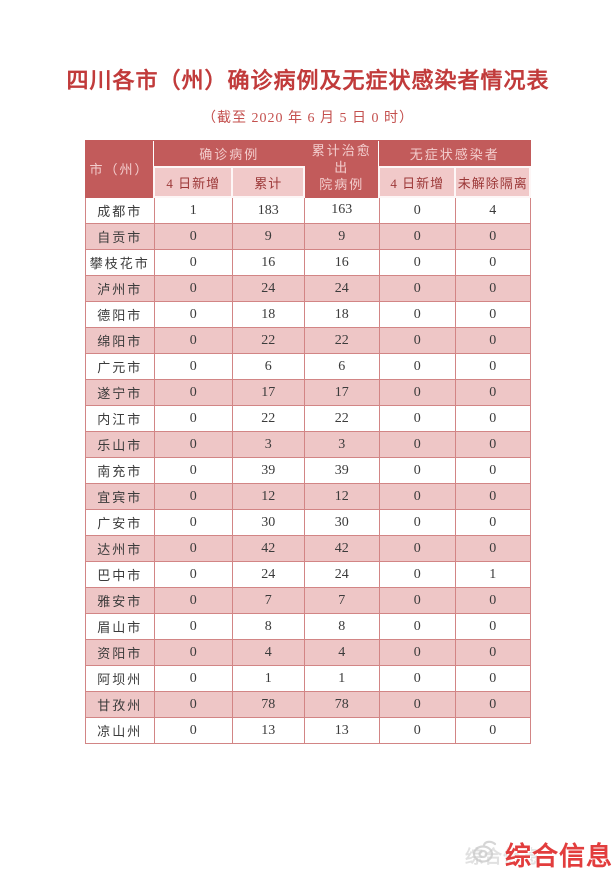  What do you see at coordinates (119, 392) in the screenshot?
I see `city-cell: 遂宁市` at bounding box center [119, 392].